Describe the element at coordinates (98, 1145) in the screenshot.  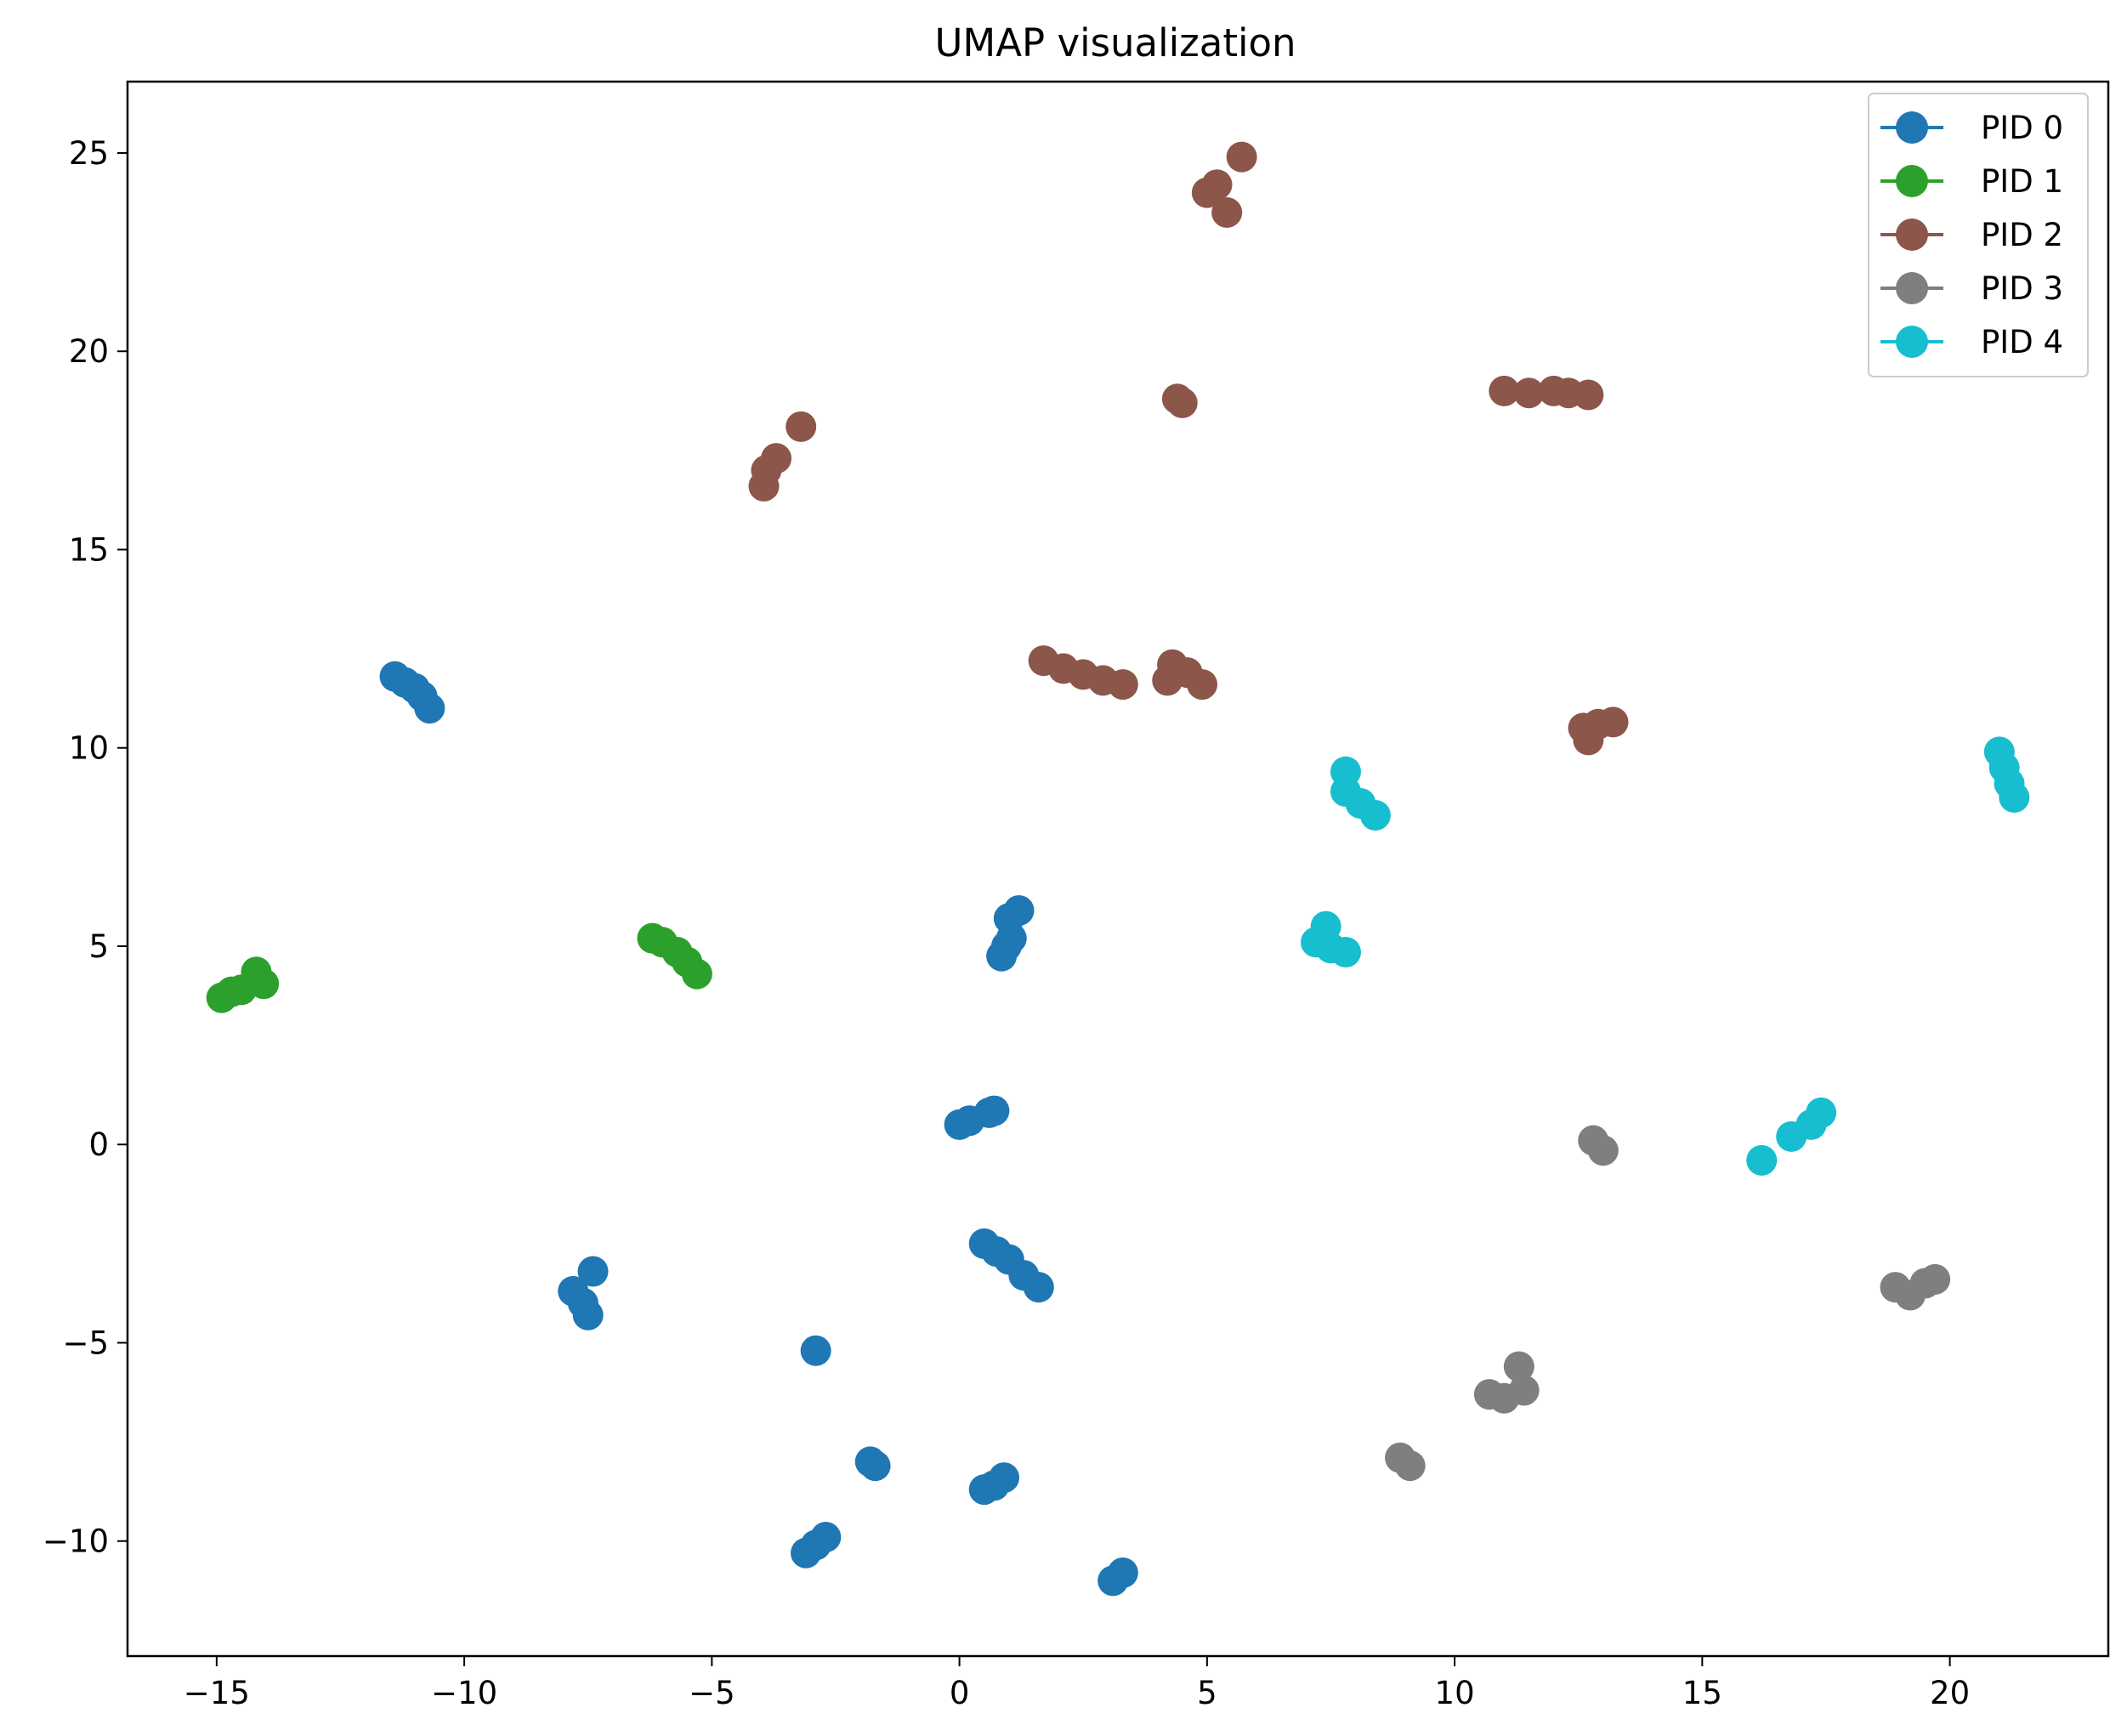
I see `y-tick-label: 0` at that location.